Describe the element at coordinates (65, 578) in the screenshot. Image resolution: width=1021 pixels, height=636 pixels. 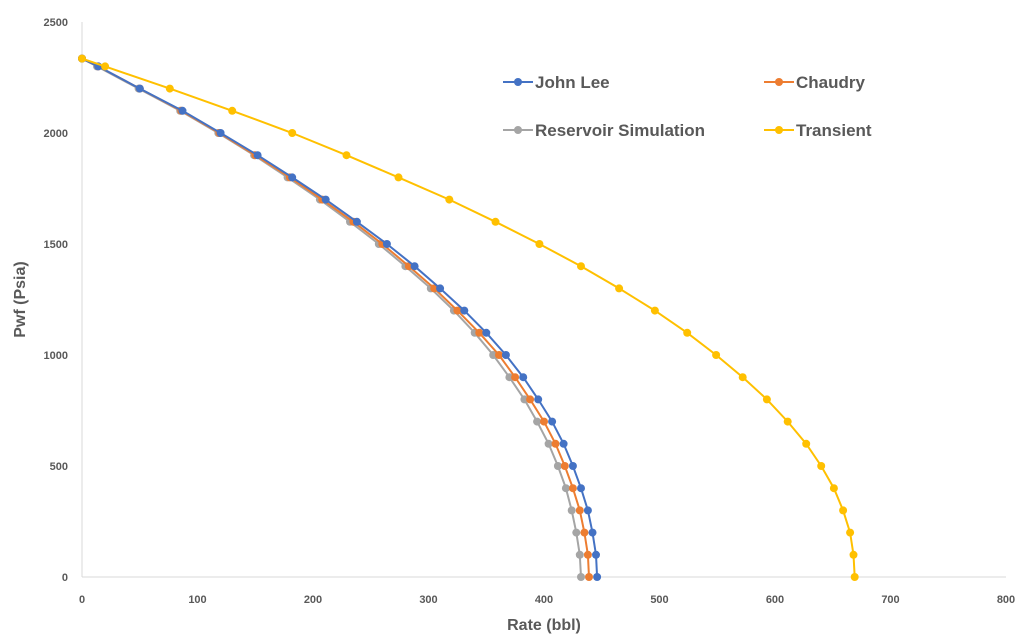
I see `y-tick-label: 0` at that location.